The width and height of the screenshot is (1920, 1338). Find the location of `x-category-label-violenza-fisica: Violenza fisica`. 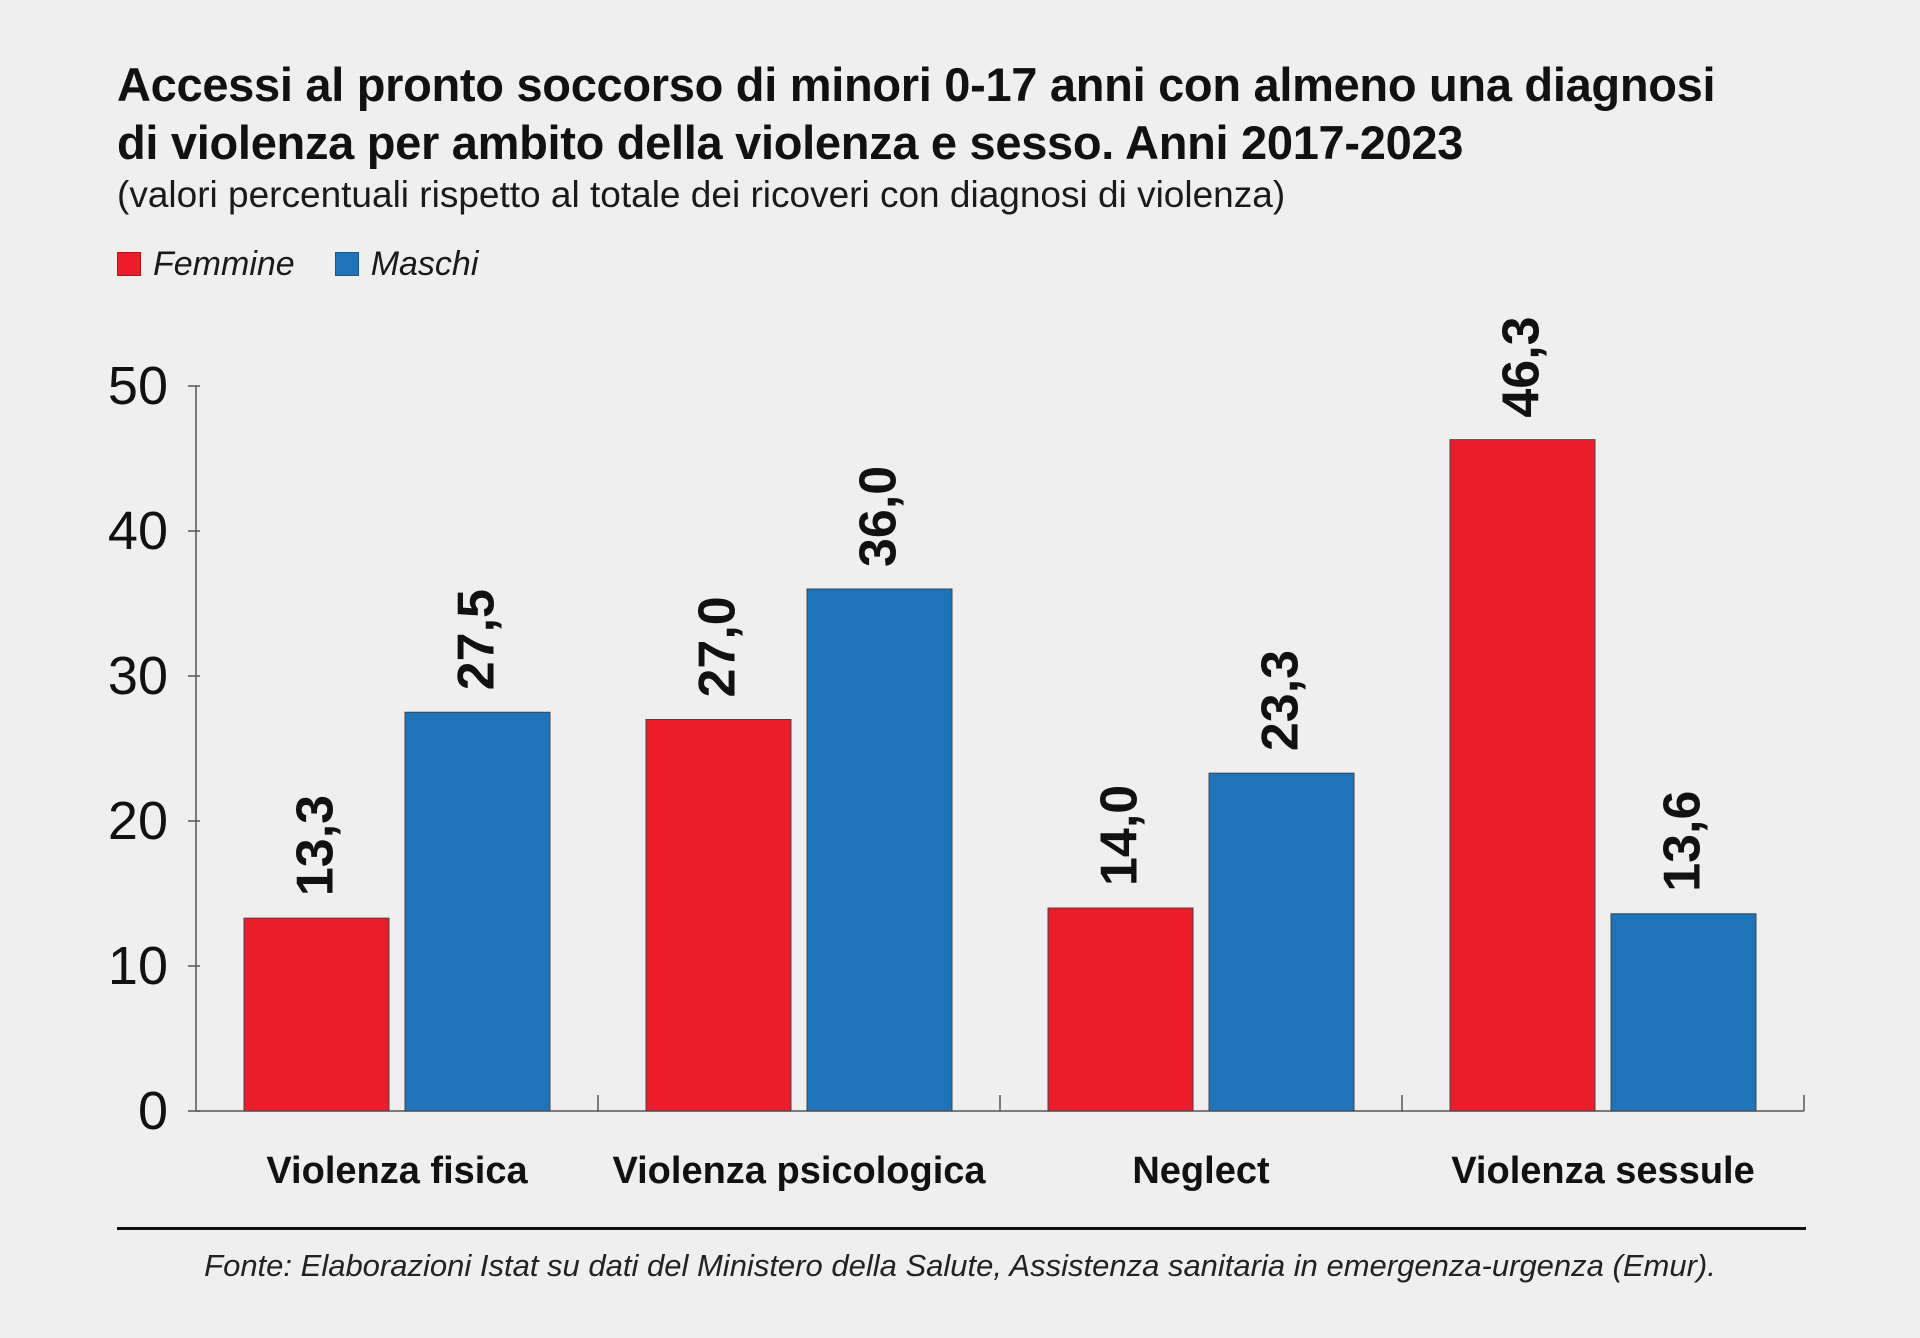

x-category-label-violenza-fisica: Violenza fisica is located at coordinates (397, 1171).